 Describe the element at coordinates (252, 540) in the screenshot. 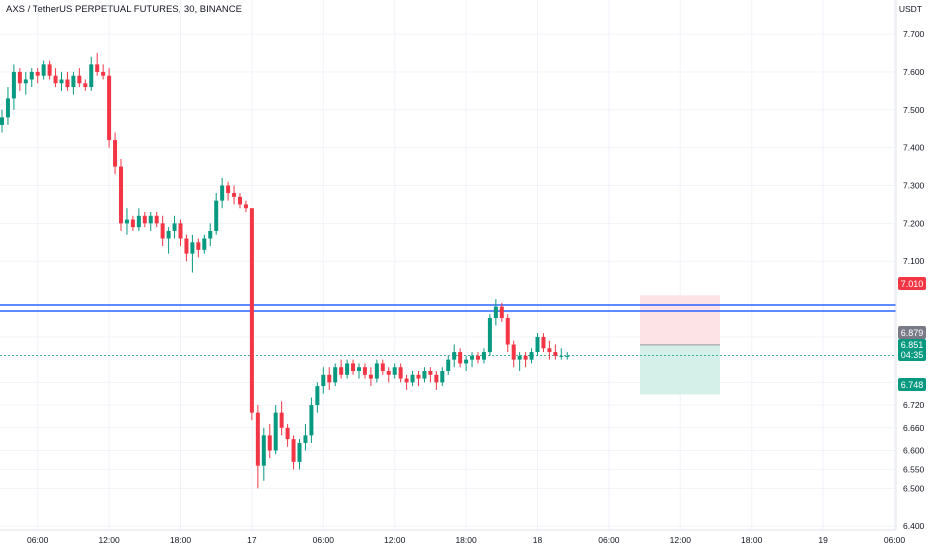

I see `time-tick-label: 17` at that location.